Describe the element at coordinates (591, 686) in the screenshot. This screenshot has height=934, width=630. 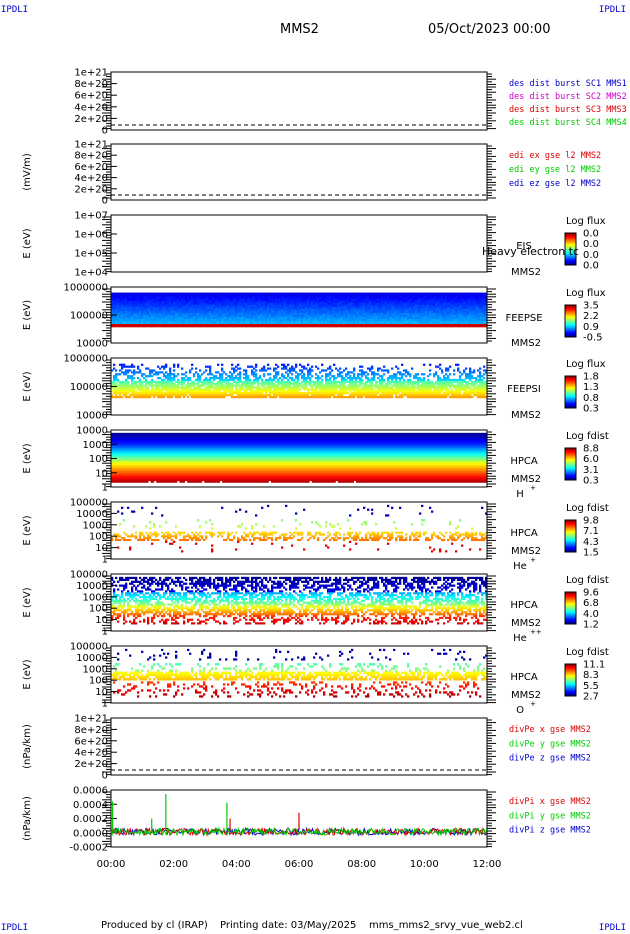
I see `panel-hpca_o-colorbar-tick-label-2: 5.5` at that location.